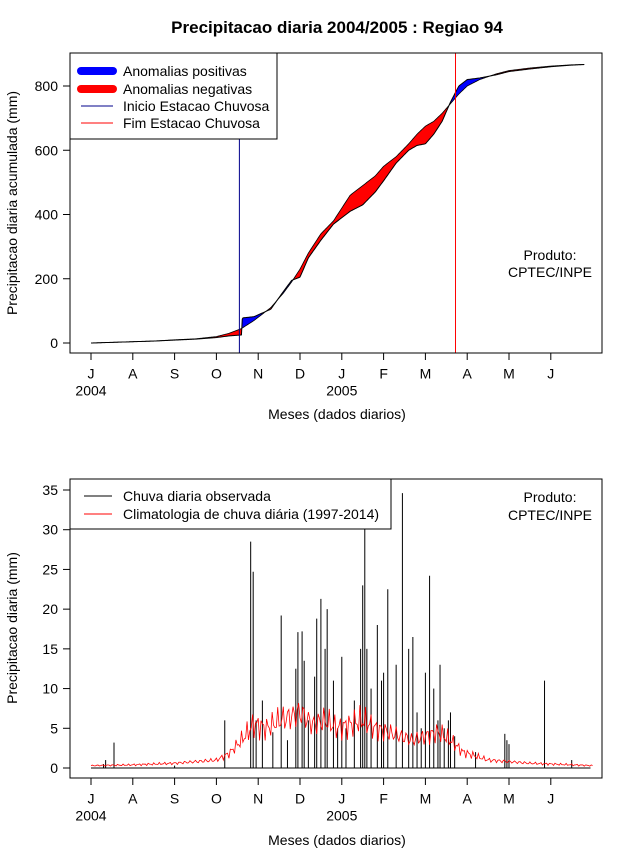  I want to click on product-label-top: Produto:, so click(550, 255).